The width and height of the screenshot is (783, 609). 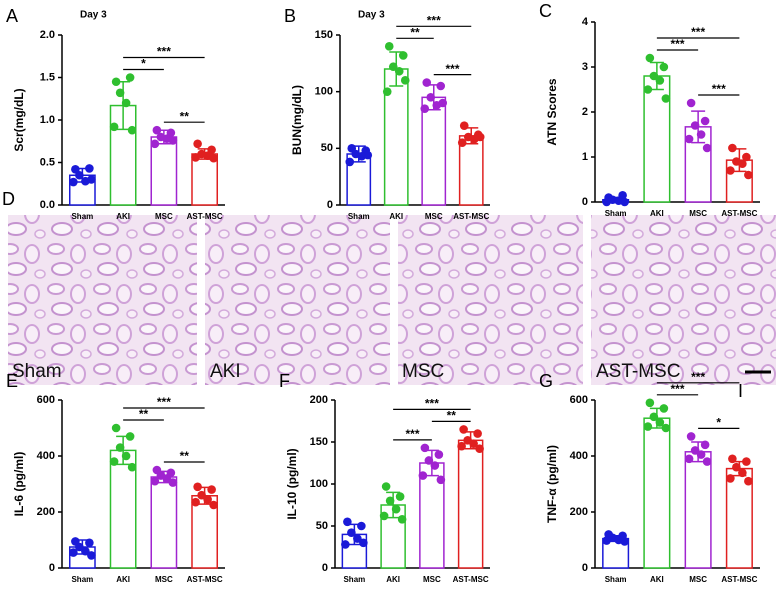 I want to click on error-bar, so click(x=393, y=505).